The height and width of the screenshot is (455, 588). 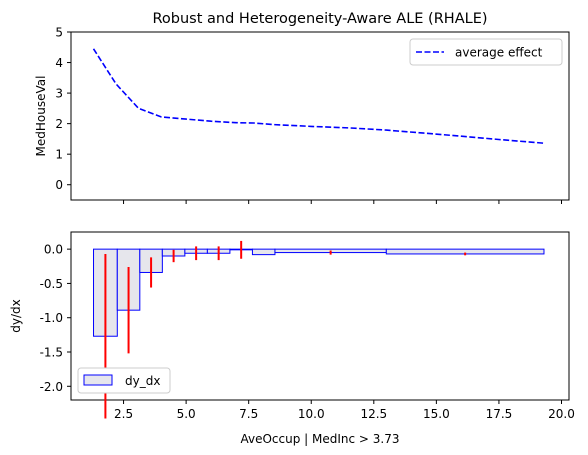 What do you see at coordinates (263, 252) in the screenshot?
I see `derivative-bar` at bounding box center [263, 252].